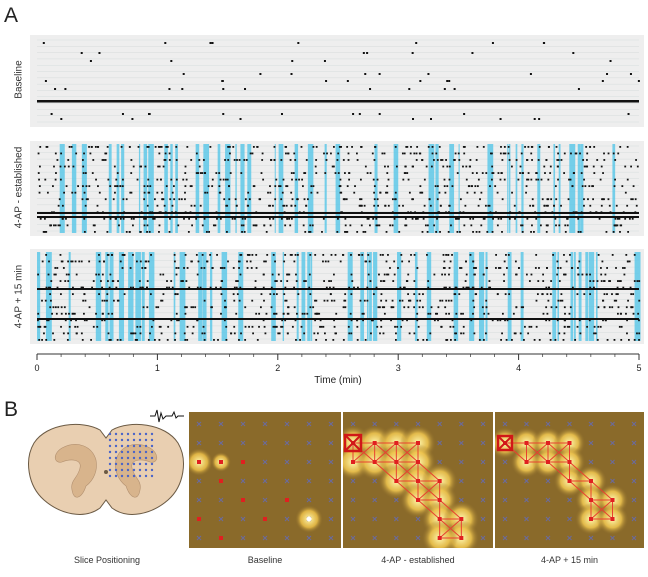  What do you see at coordinates (116, 470) in the screenshot?
I see `electrode-dot` at bounding box center [116, 470].